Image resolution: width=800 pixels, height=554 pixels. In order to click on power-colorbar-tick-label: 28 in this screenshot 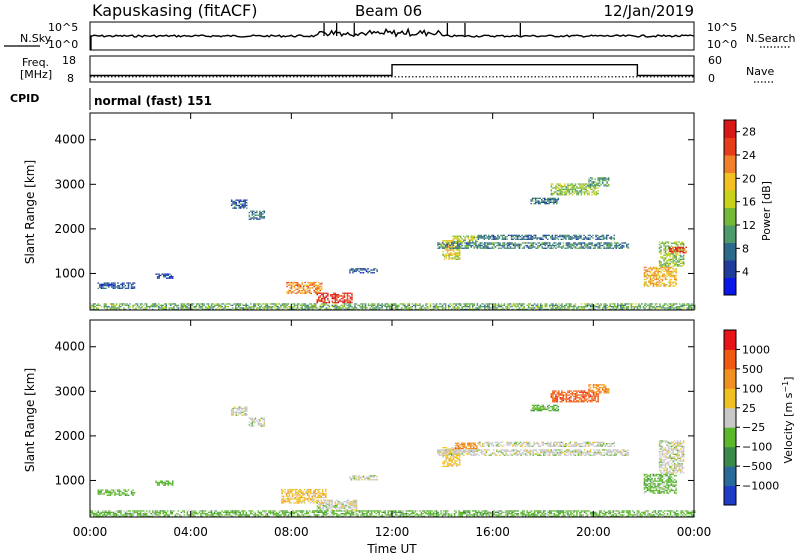, I will do `click(749, 132)`.